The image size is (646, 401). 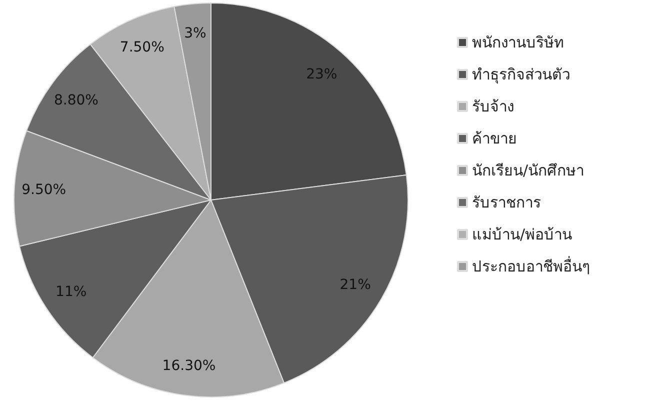 What do you see at coordinates (44, 190) in the screenshot?
I see `data-label: 9.50%` at bounding box center [44, 190].